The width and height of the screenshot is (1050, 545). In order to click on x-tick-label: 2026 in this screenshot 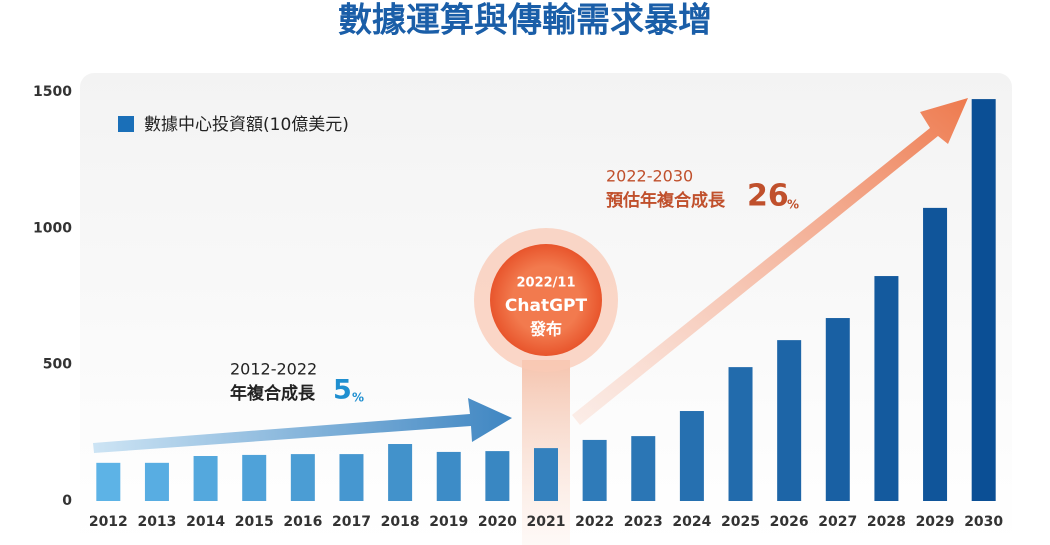, I will do `click(789, 522)`.